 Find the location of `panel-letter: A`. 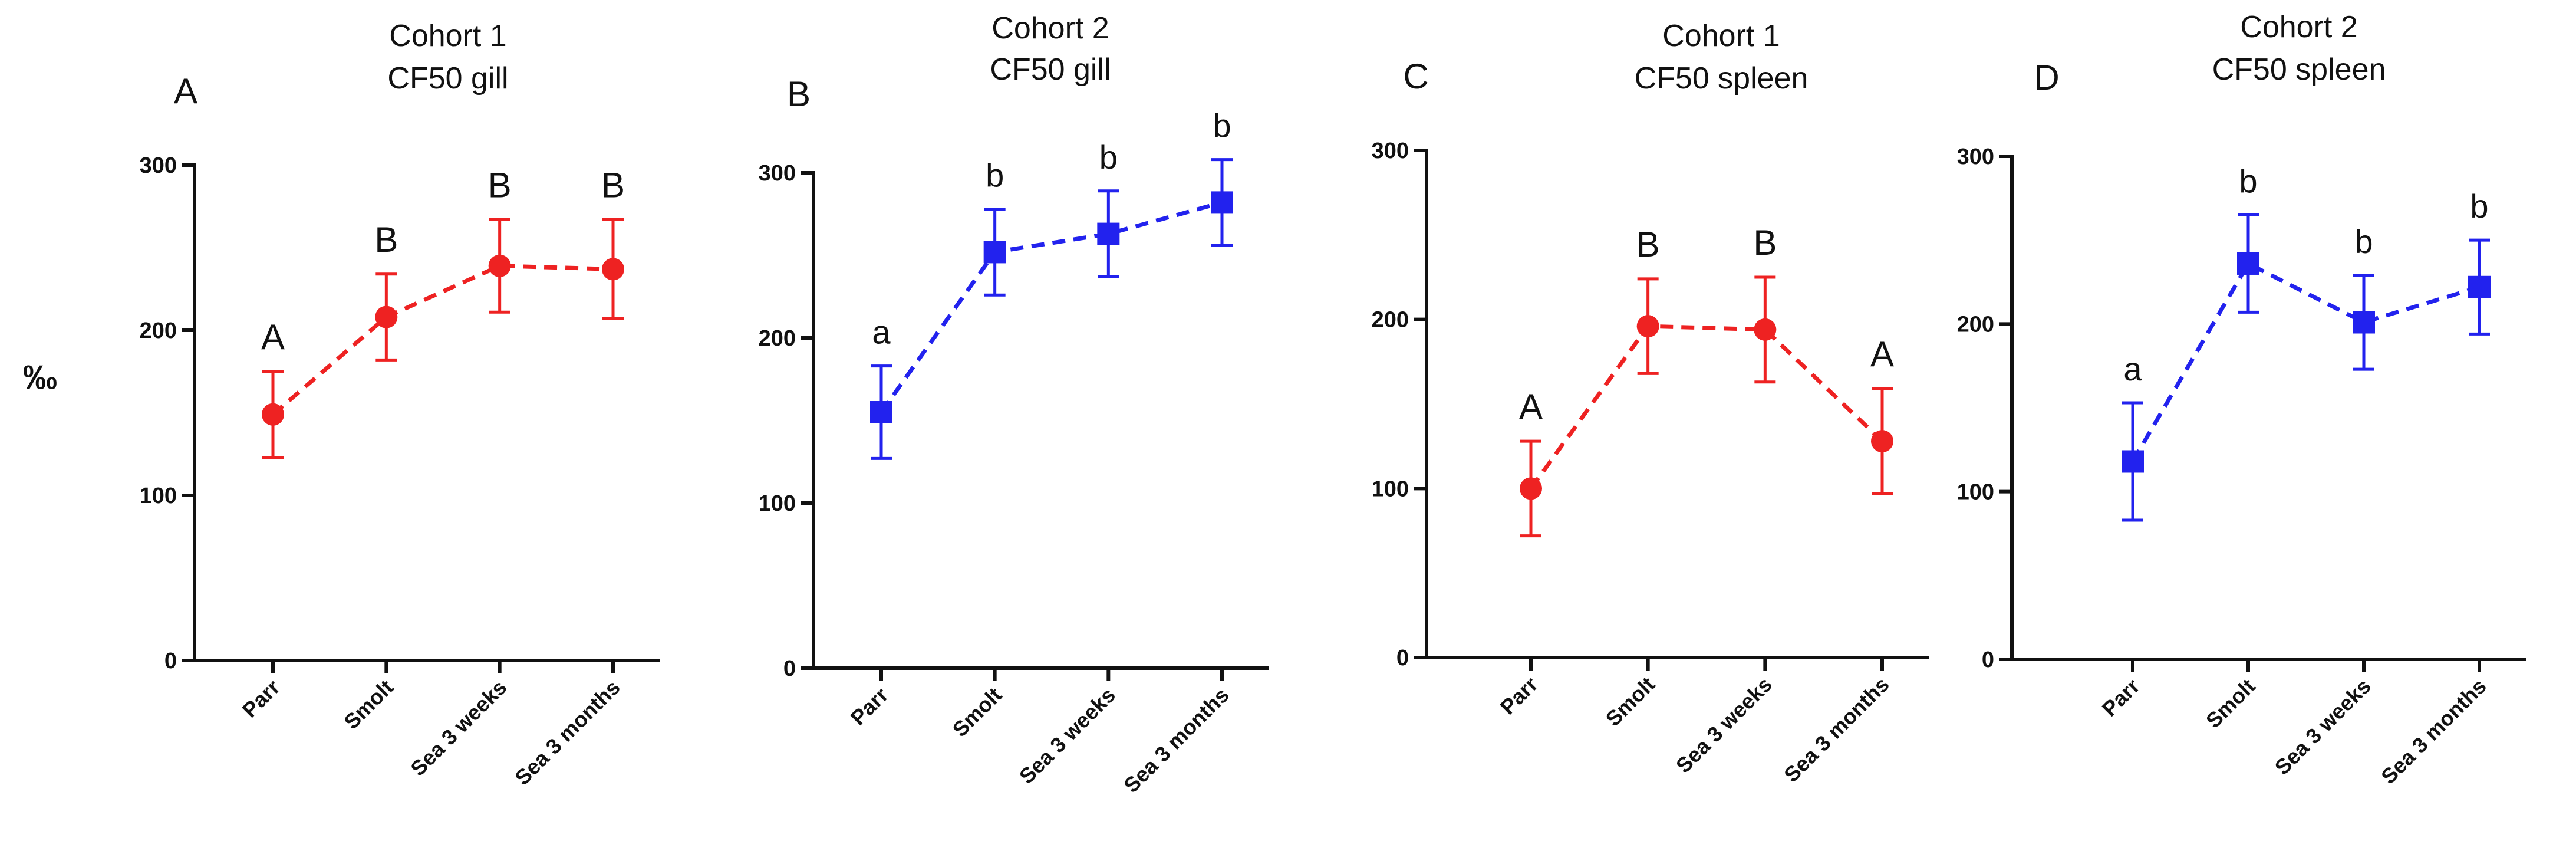

panel-letter: A is located at coordinates (185, 91).